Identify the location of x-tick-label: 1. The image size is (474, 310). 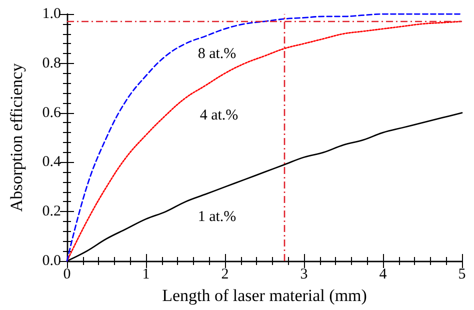
(146, 274).